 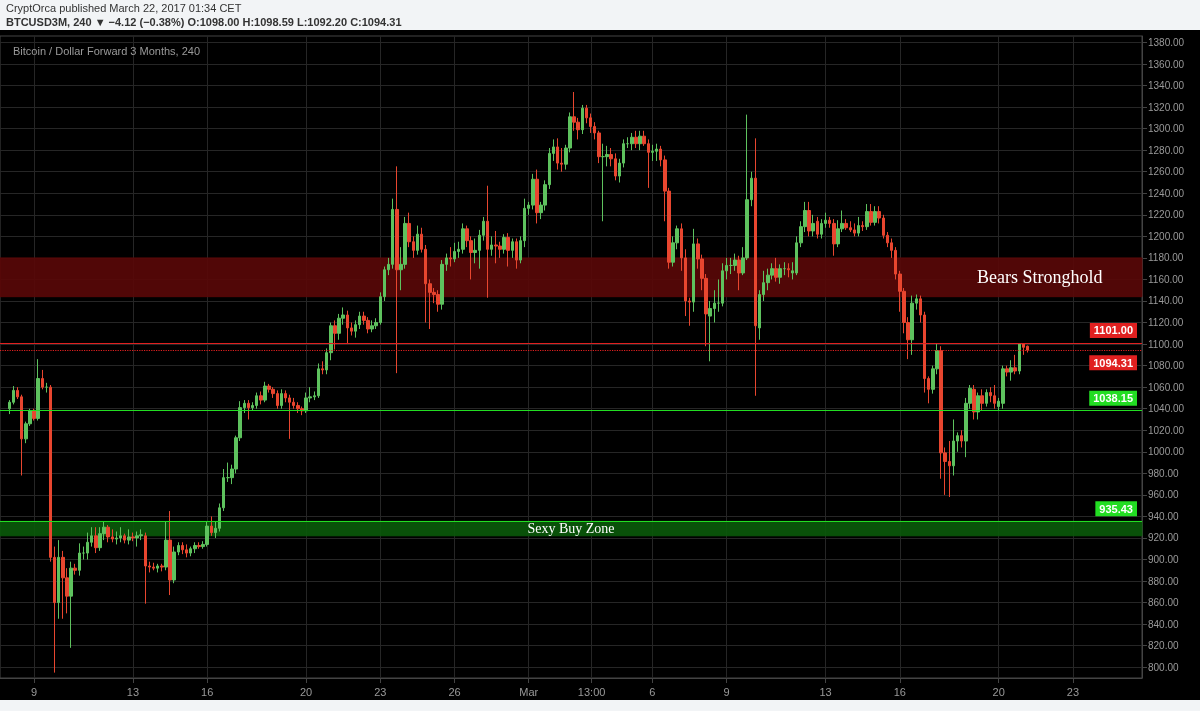 What do you see at coordinates (306, 691) in the screenshot?
I see `x-tick-label: 20` at bounding box center [306, 691].